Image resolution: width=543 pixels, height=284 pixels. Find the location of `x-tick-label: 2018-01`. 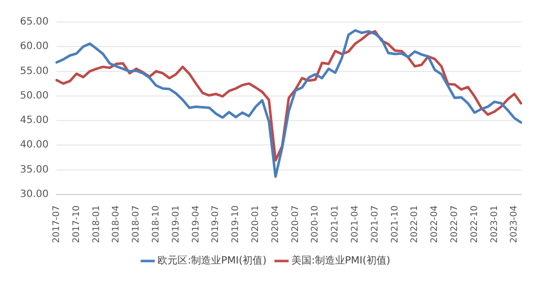

x-tick-label: 2018-01 is located at coordinates (97, 224).